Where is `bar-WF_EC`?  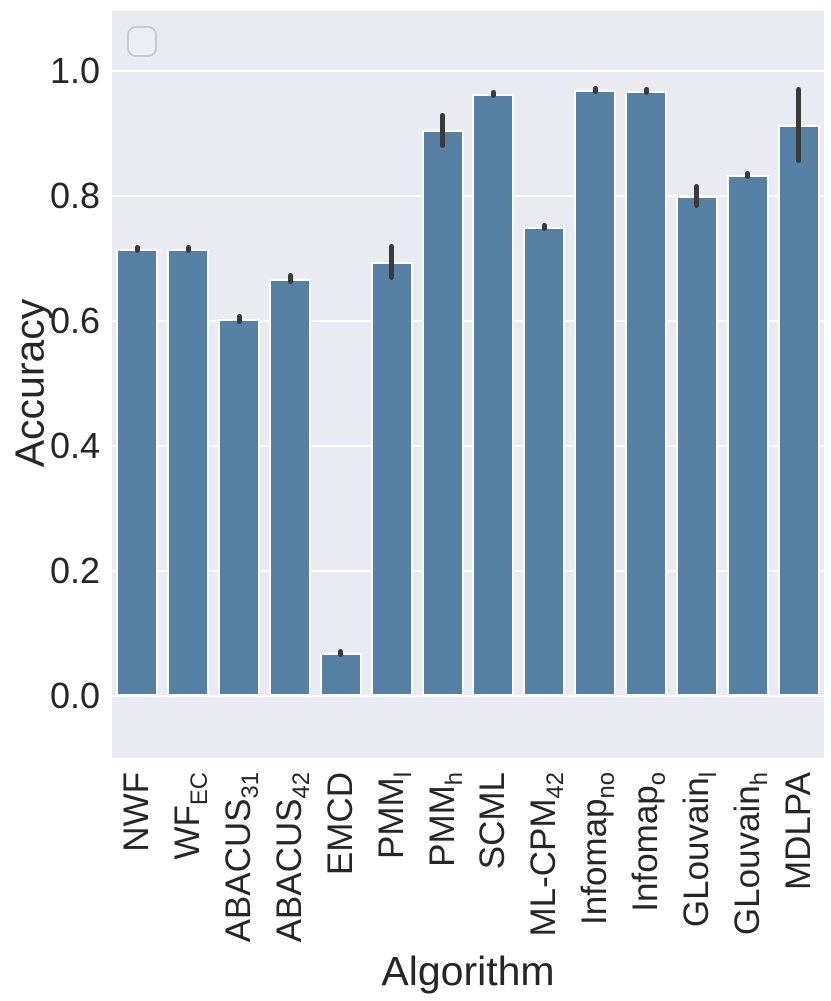 bar-WF_EC is located at coordinates (188, 472).